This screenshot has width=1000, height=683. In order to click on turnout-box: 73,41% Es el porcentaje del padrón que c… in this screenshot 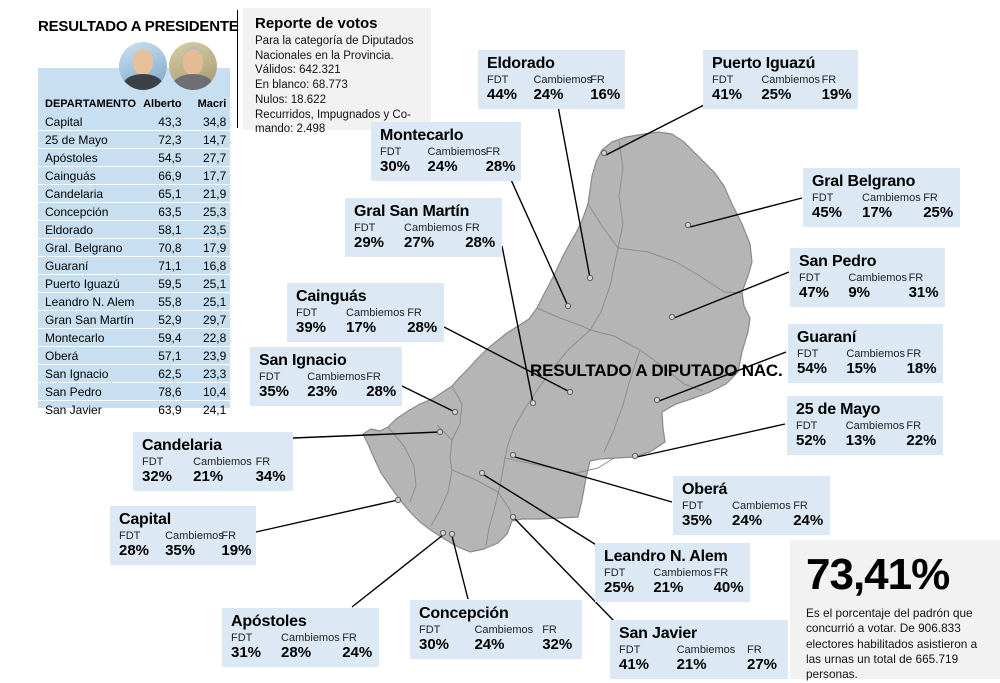, I will do `click(895, 610)`.